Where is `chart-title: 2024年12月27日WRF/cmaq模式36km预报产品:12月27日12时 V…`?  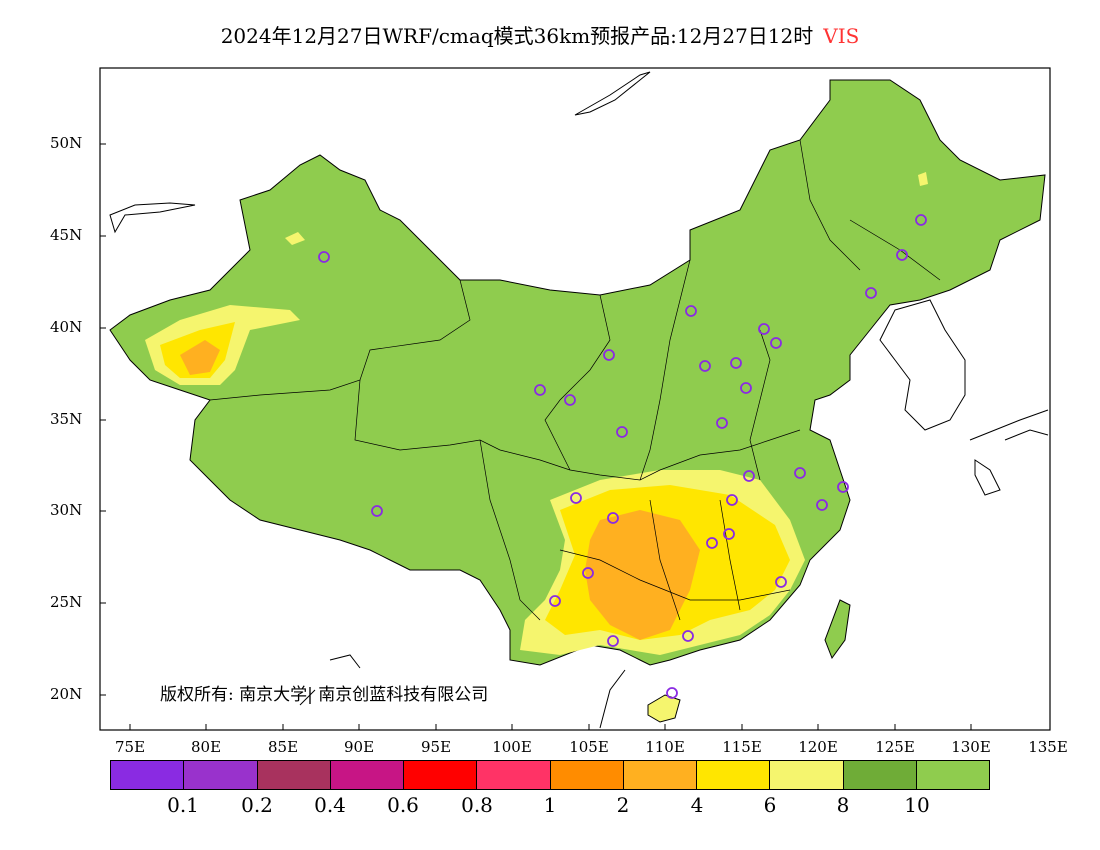 chart-title: 2024年12月27日WRF/cmaq模式36km预报产品:12月27日12时 V… is located at coordinates (540, 34).